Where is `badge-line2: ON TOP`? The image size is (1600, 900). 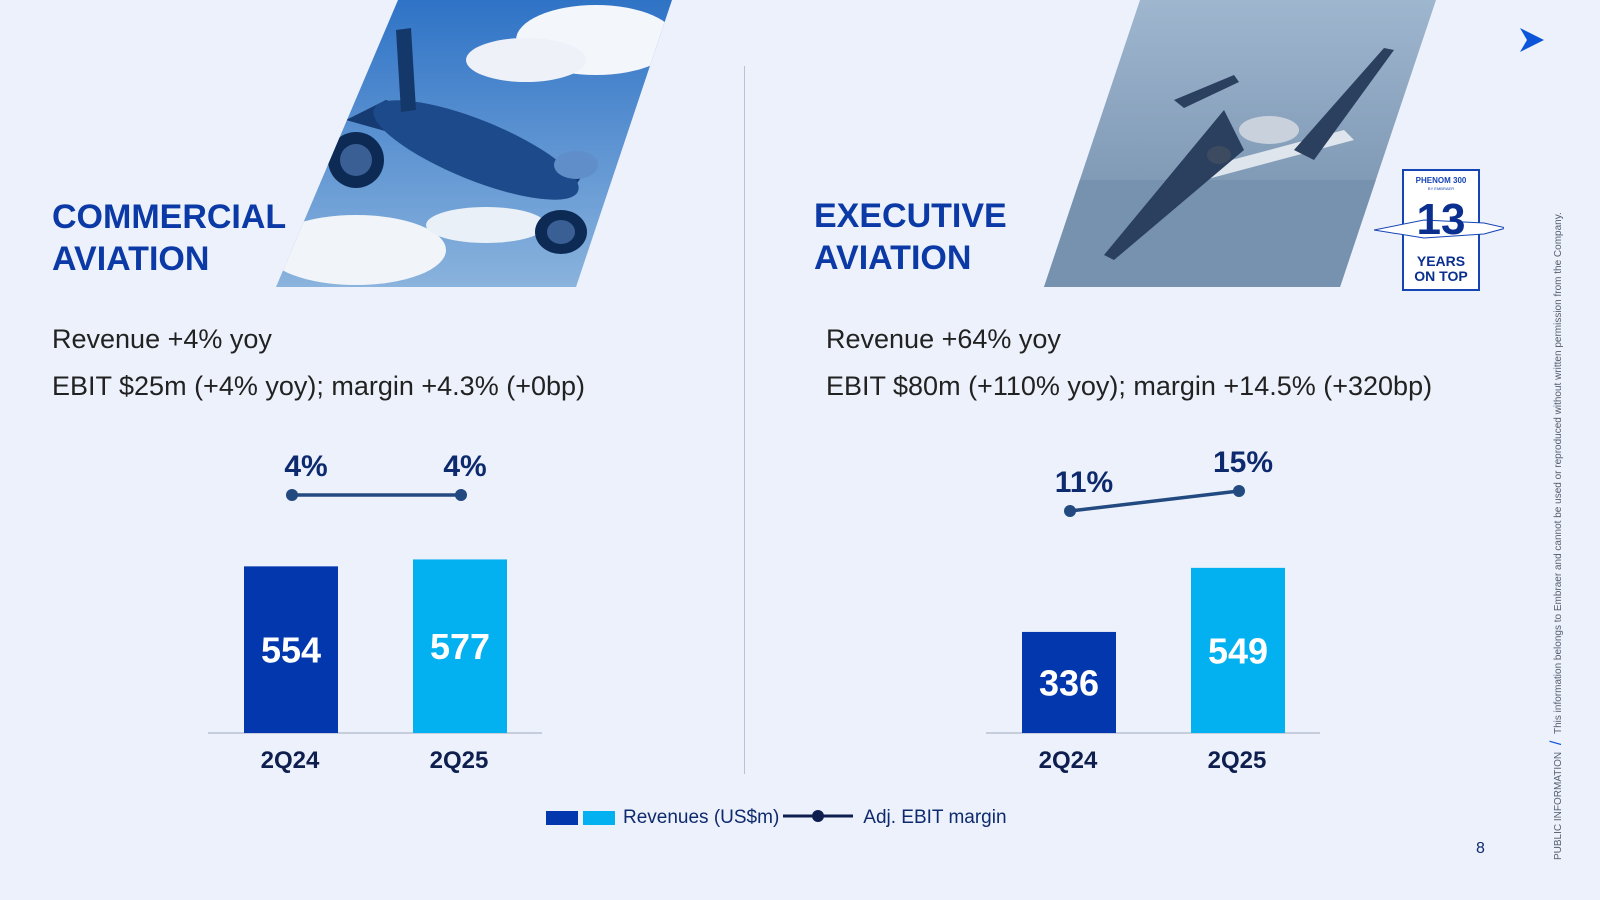
badge-line2: ON TOP is located at coordinates (1440, 276).